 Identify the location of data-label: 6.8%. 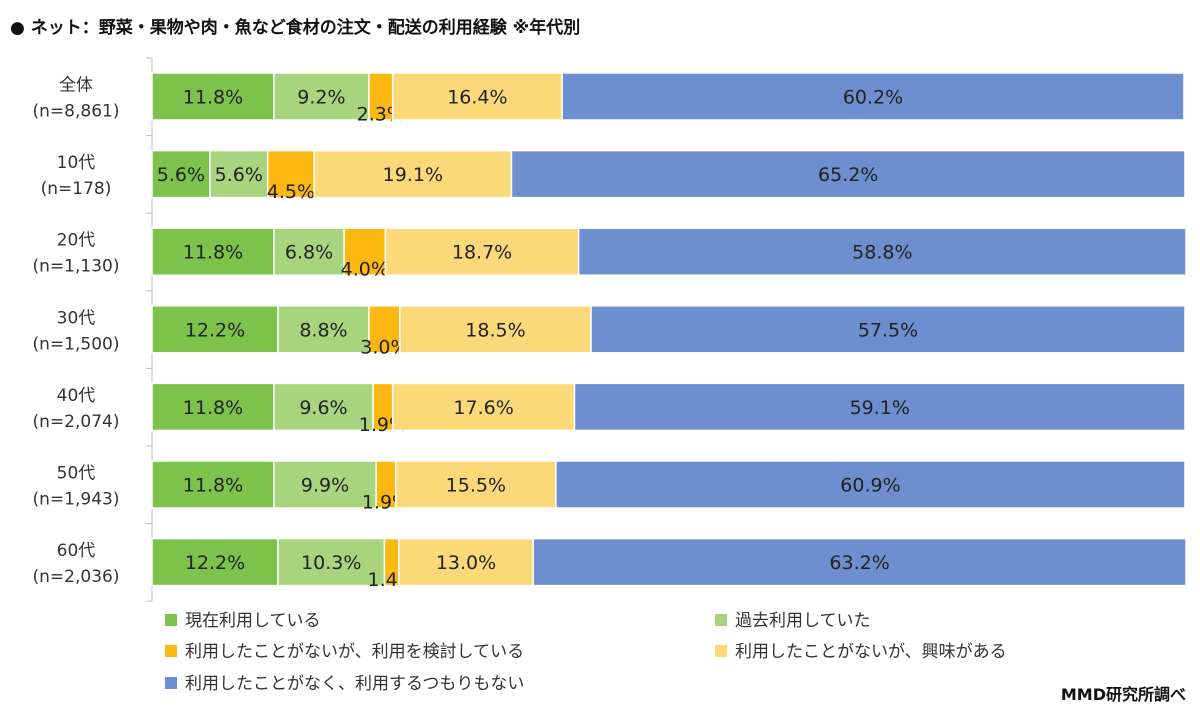
(309, 253).